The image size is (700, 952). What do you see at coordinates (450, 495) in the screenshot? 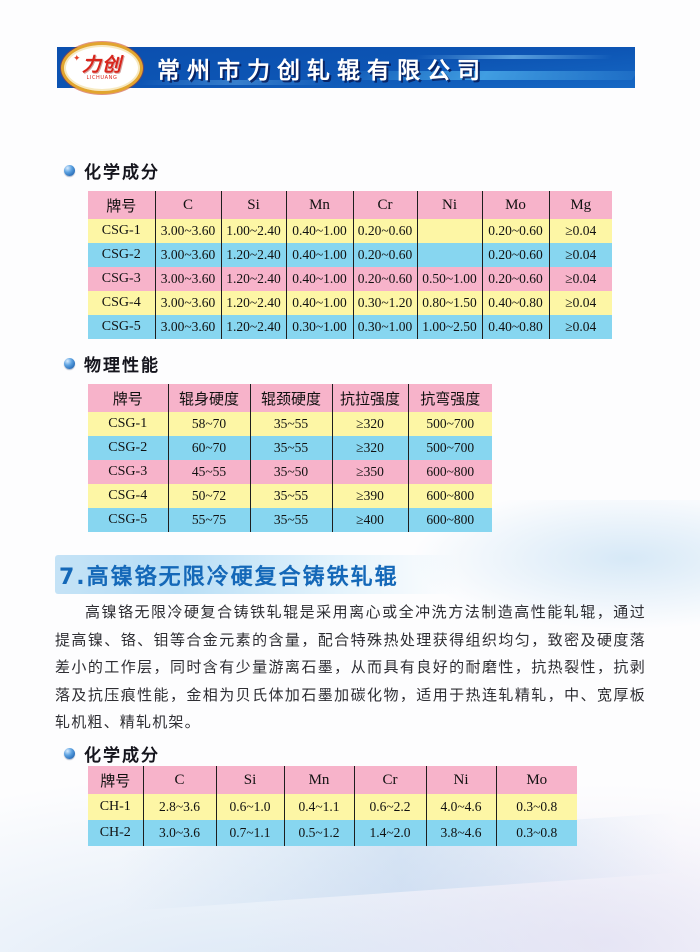
I see `table-cell: 600~800` at bounding box center [450, 495].